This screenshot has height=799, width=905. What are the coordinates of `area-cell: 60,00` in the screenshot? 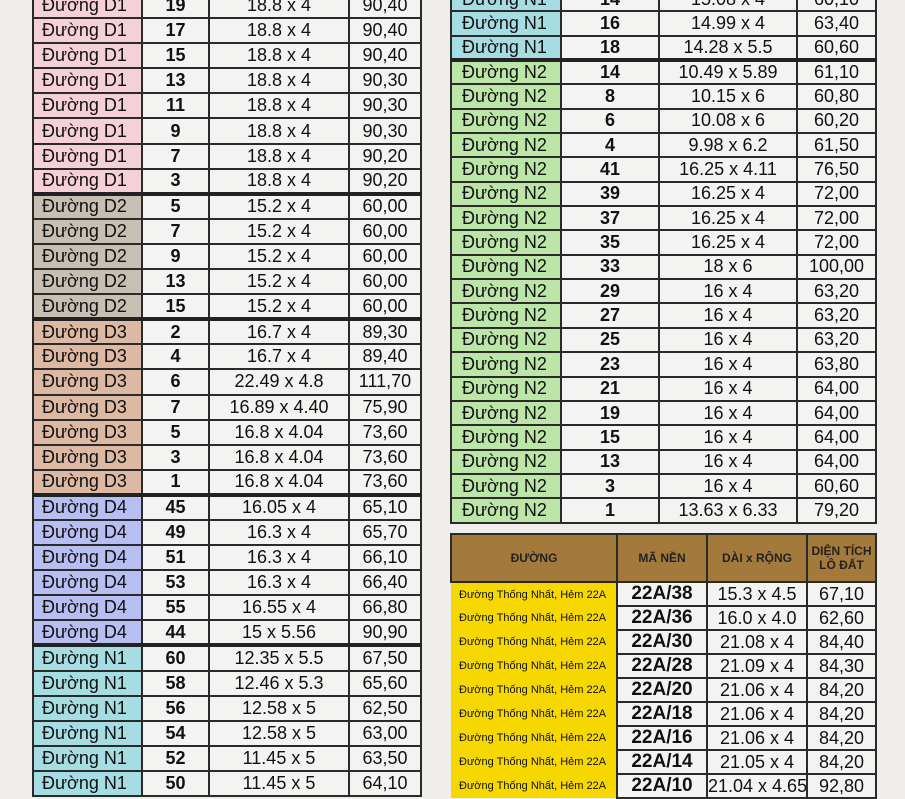 It's located at (385, 231).